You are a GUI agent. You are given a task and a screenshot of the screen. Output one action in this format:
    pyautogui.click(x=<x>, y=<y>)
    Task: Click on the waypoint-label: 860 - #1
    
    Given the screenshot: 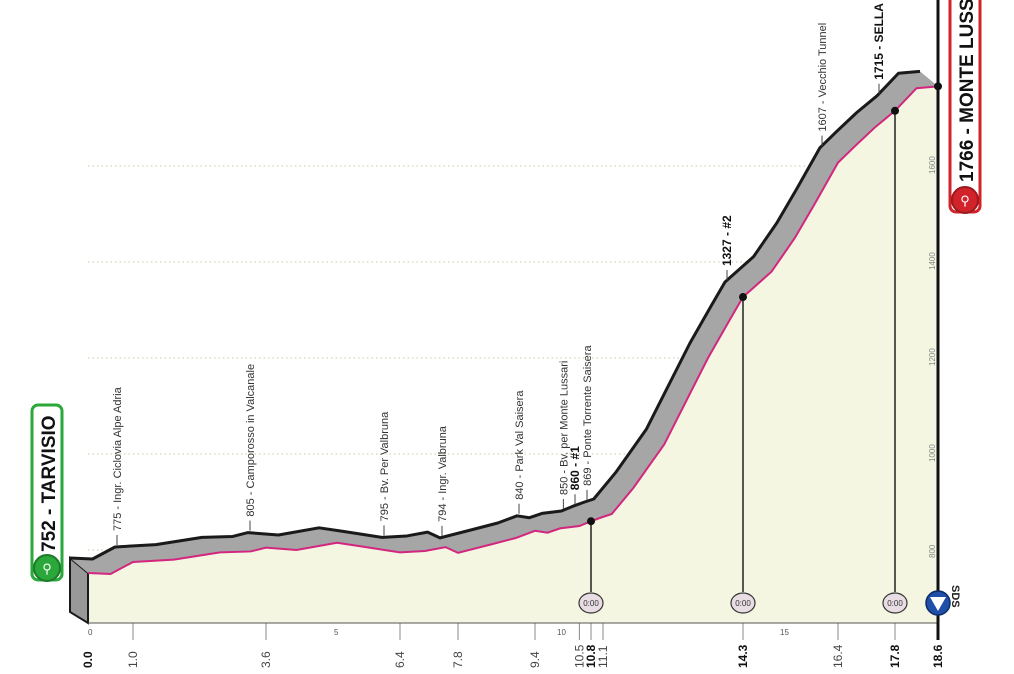 What is the action you would take?
    pyautogui.click(x=575, y=468)
    